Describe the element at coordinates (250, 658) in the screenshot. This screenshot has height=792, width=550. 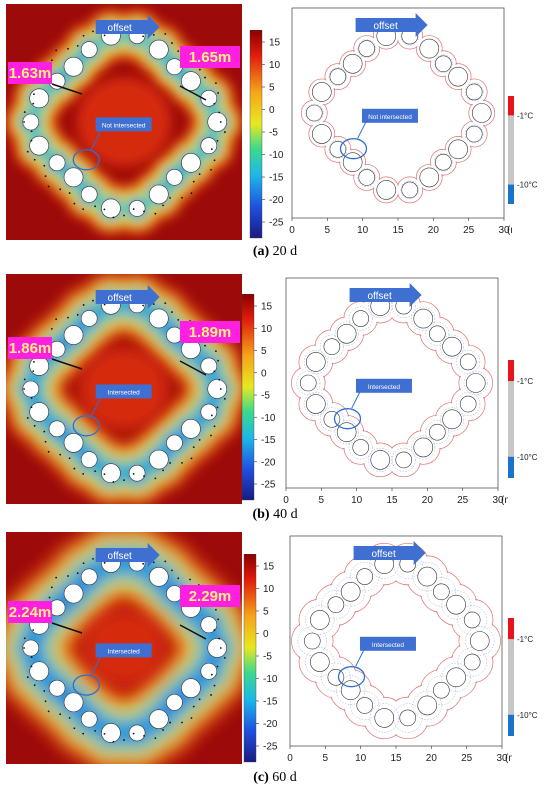
I see `colorbar-fill` at that location.